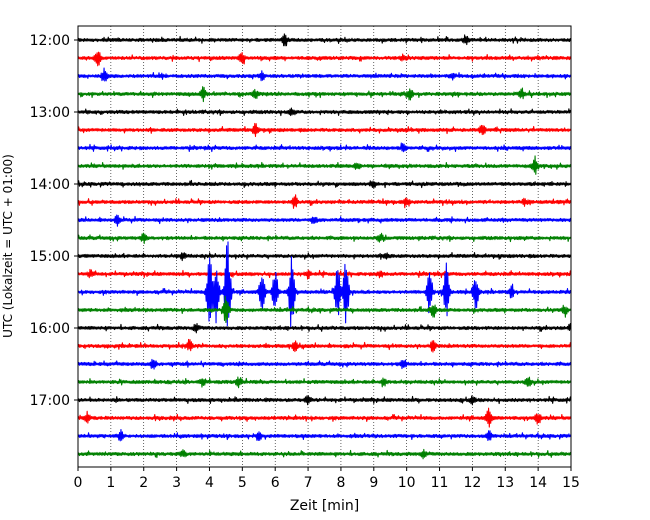  I want to click on x-tick-label: 1, so click(110, 483).